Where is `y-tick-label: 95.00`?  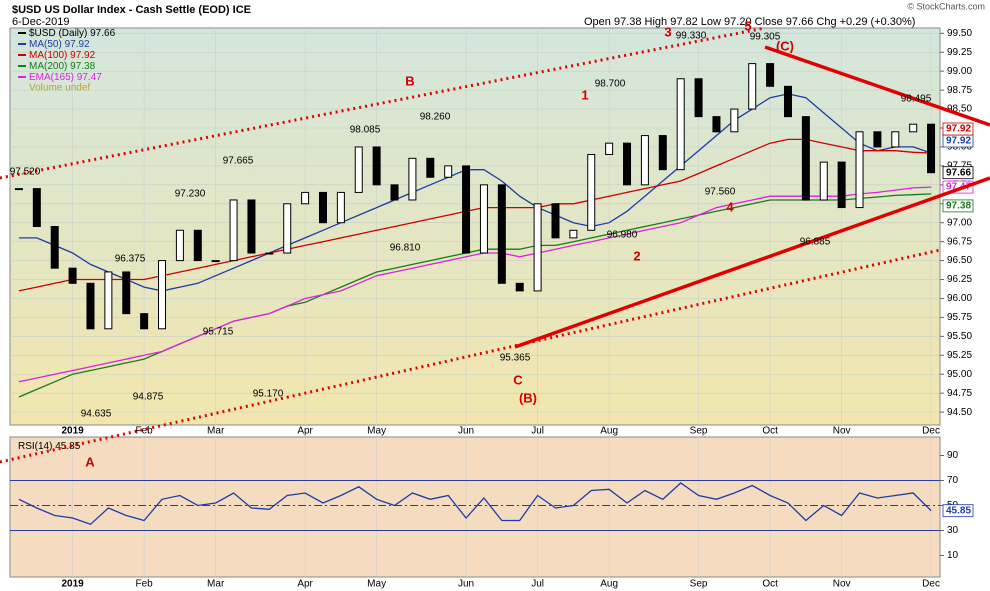 y-tick-label: 95.00 is located at coordinates (959, 374).